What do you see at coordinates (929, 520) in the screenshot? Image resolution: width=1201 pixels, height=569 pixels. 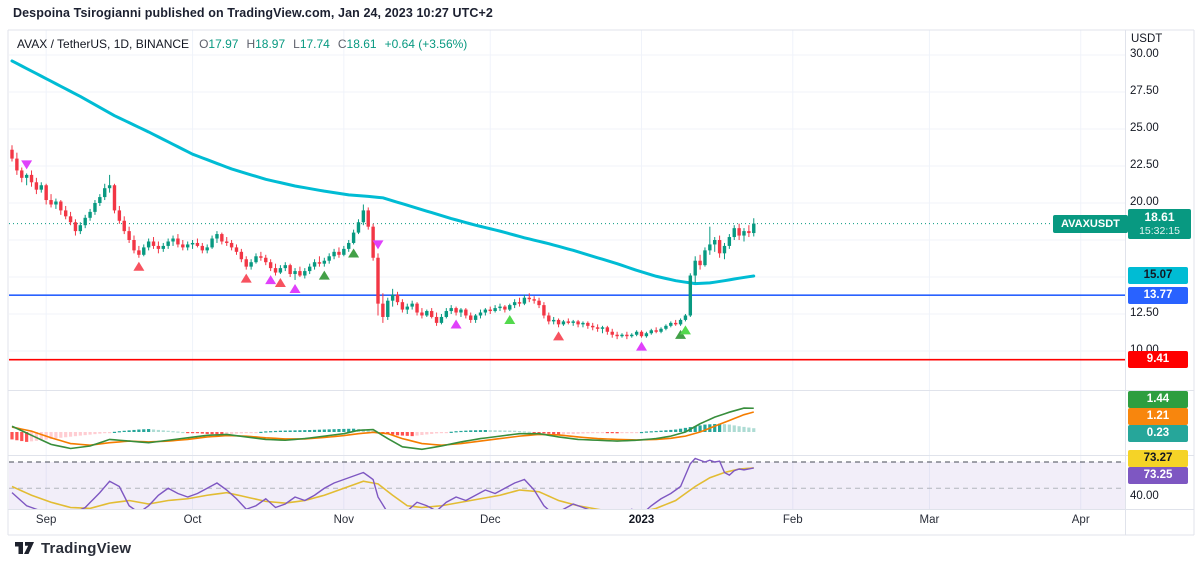 I see `month-label: Mar` at bounding box center [929, 520].